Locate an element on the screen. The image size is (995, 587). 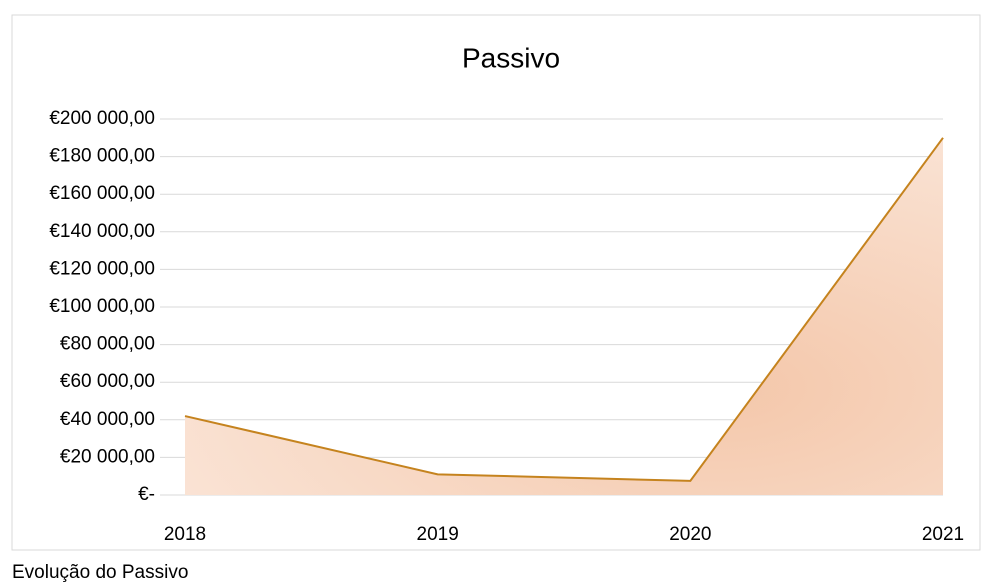
x-tick-label: 2019 is located at coordinates (438, 534).